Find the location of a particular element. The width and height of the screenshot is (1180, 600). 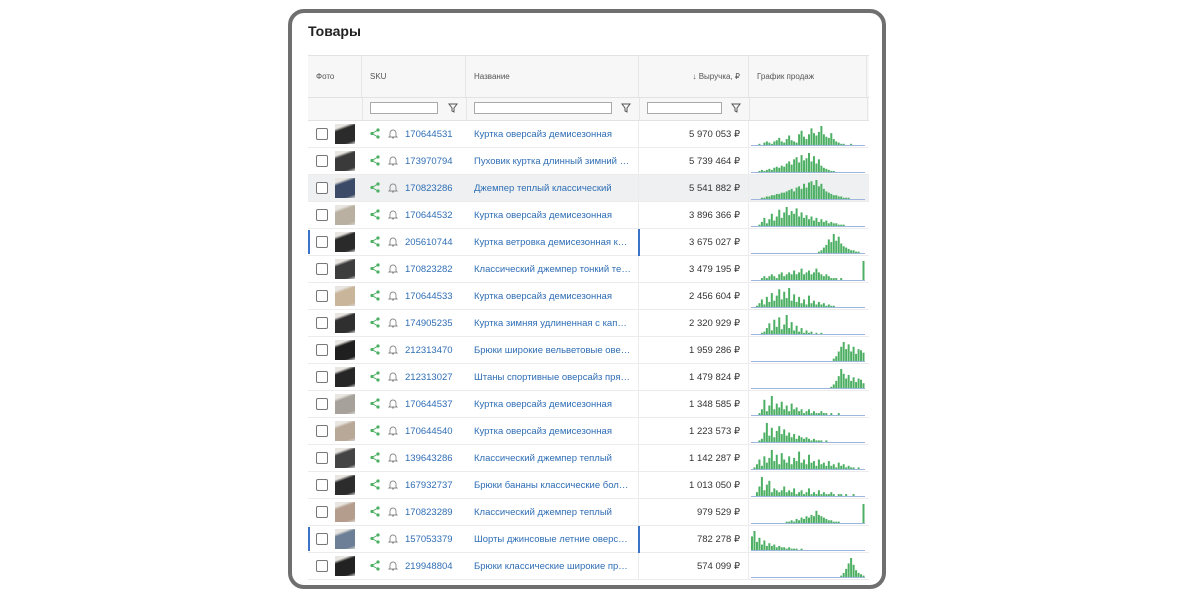

sku-link: 173970794 is located at coordinates (429, 161).